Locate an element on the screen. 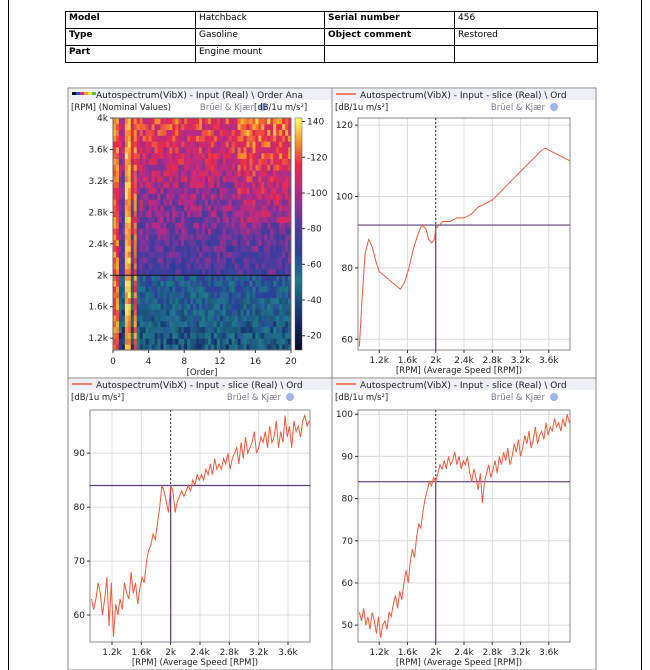 This screenshot has width=650, height=670. panel-title-bar is located at coordinates (464, 384).